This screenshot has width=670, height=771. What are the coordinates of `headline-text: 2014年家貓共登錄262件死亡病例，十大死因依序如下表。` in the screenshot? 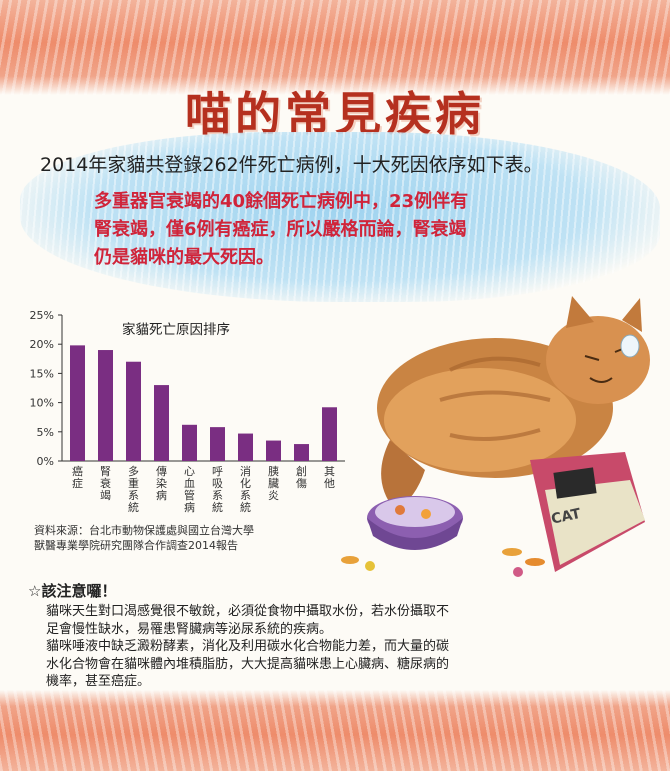 It's located at (291, 165).